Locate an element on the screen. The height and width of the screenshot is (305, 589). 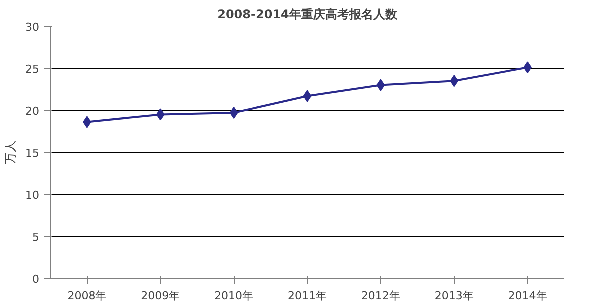
x-tick-label: 2011年 is located at coordinates (308, 296).